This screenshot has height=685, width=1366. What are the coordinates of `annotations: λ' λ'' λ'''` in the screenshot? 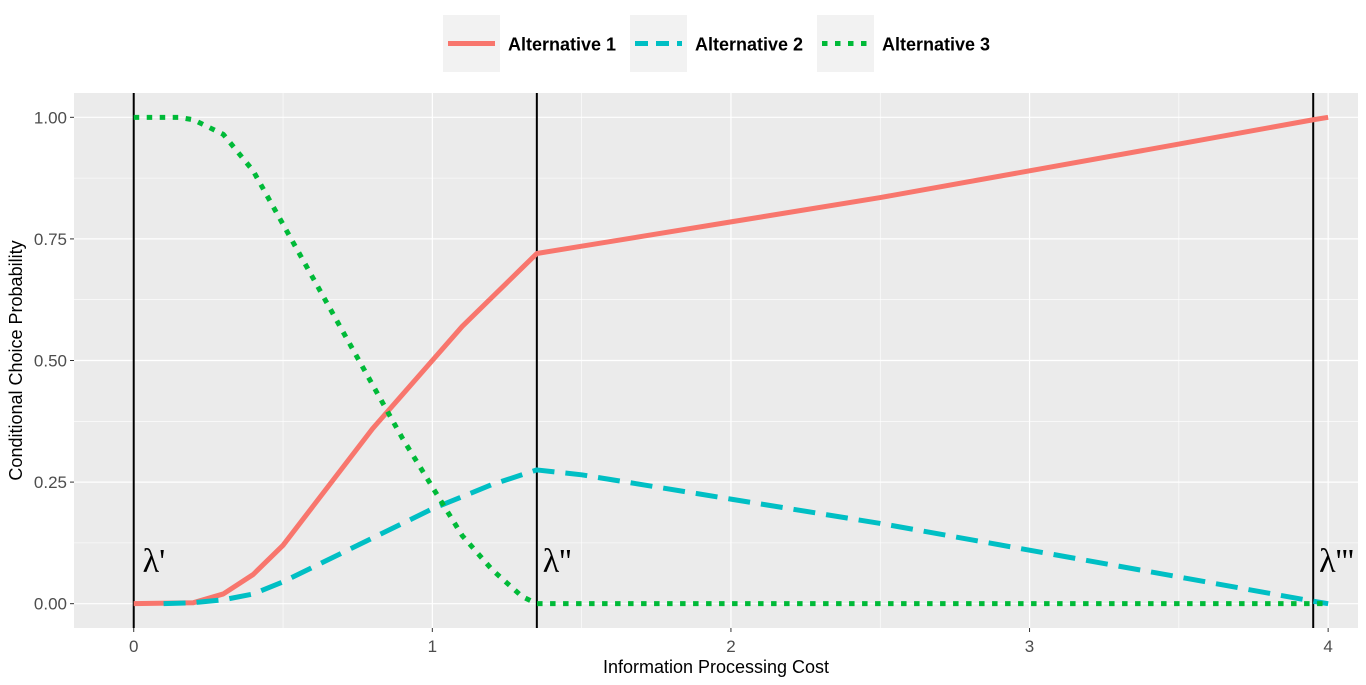 It's located at (748, 561).